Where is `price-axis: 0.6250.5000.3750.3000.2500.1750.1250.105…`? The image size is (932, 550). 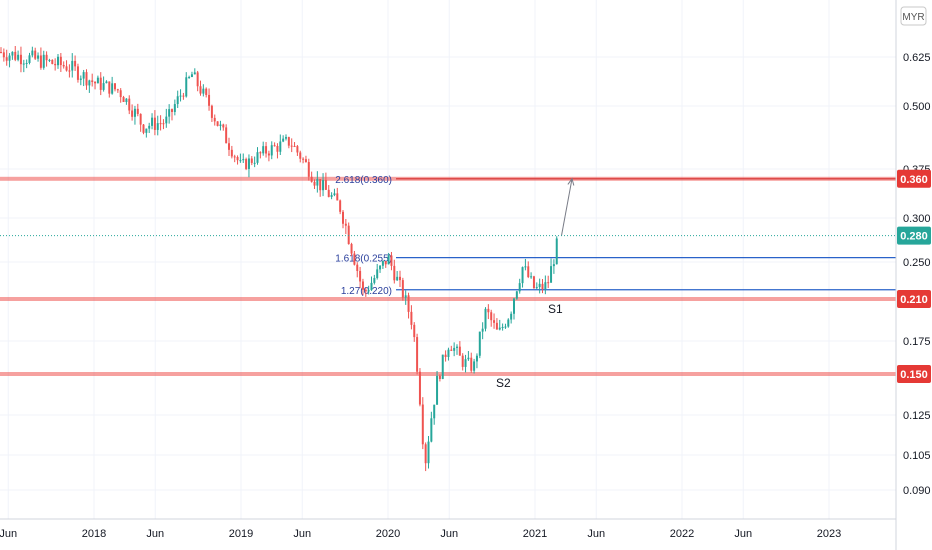
price-axis: 0.6250.5000.3750.3000.2500.1750.1250.105… is located at coordinates (917, 274).